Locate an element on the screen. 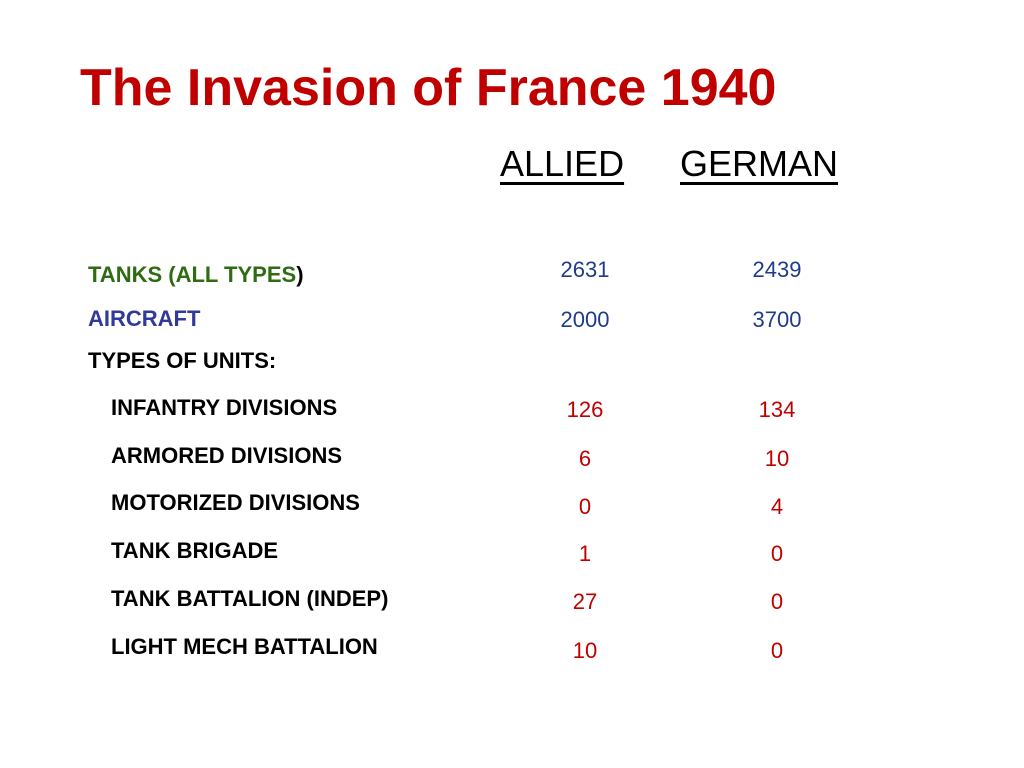  units-heading: TYPES OF UNITS: is located at coordinates (182, 360).